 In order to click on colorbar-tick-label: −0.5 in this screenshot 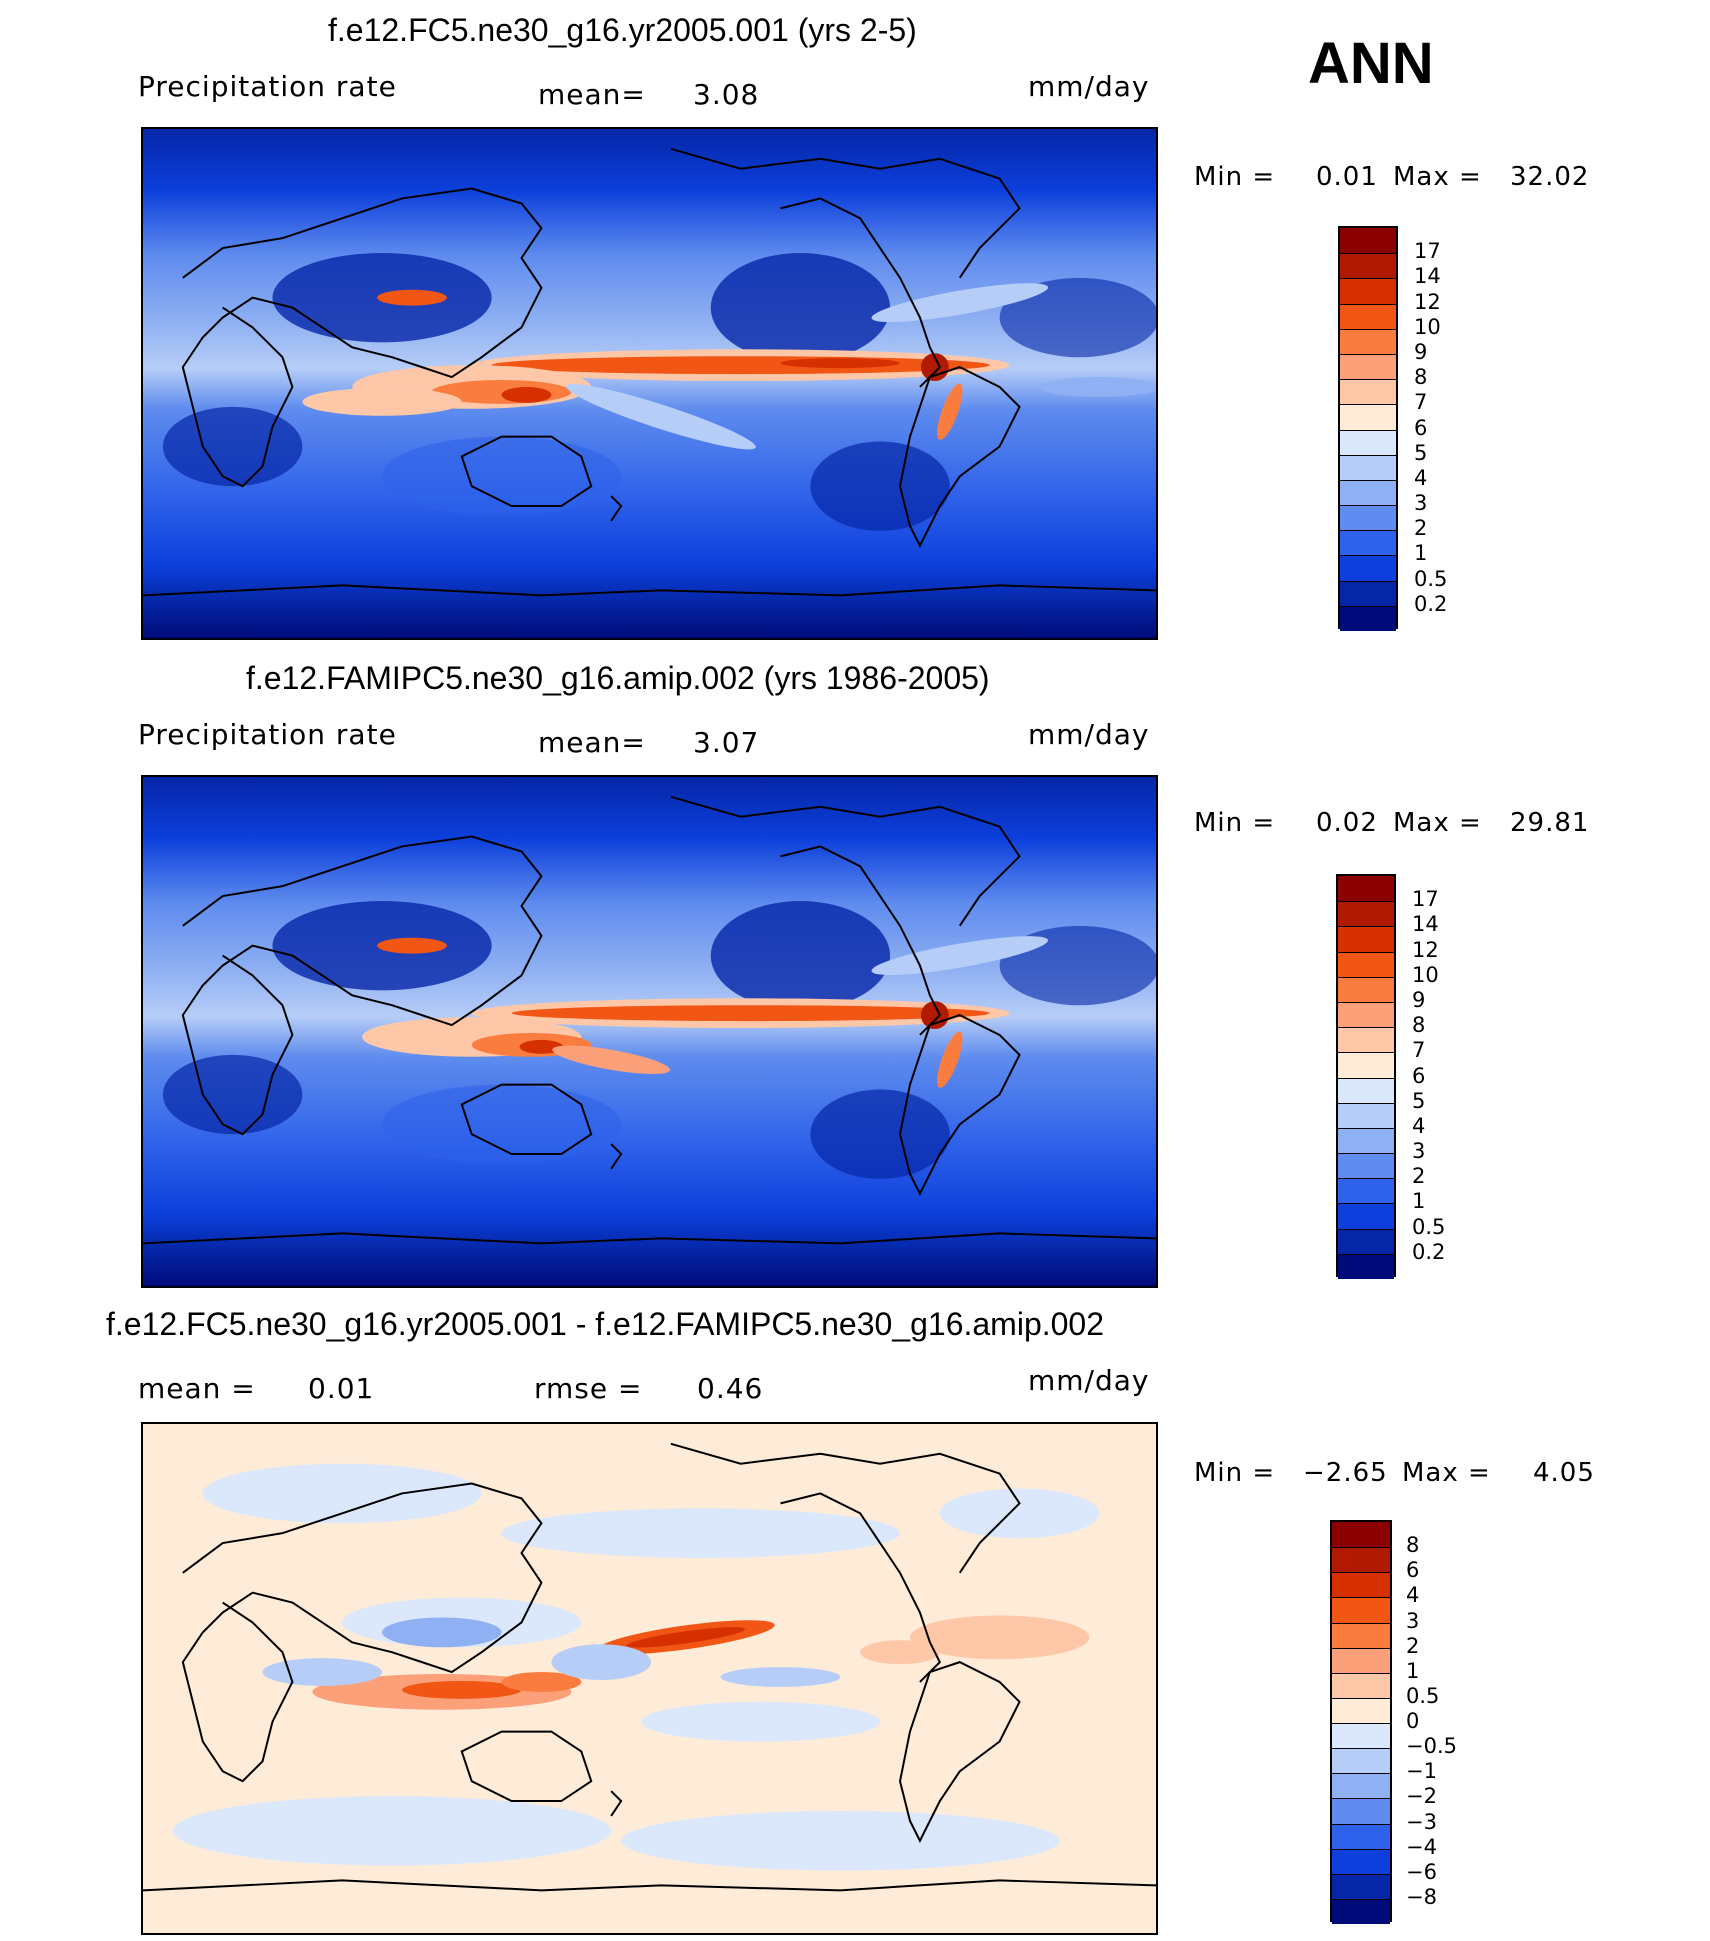, I will do `click(1431, 1746)`.